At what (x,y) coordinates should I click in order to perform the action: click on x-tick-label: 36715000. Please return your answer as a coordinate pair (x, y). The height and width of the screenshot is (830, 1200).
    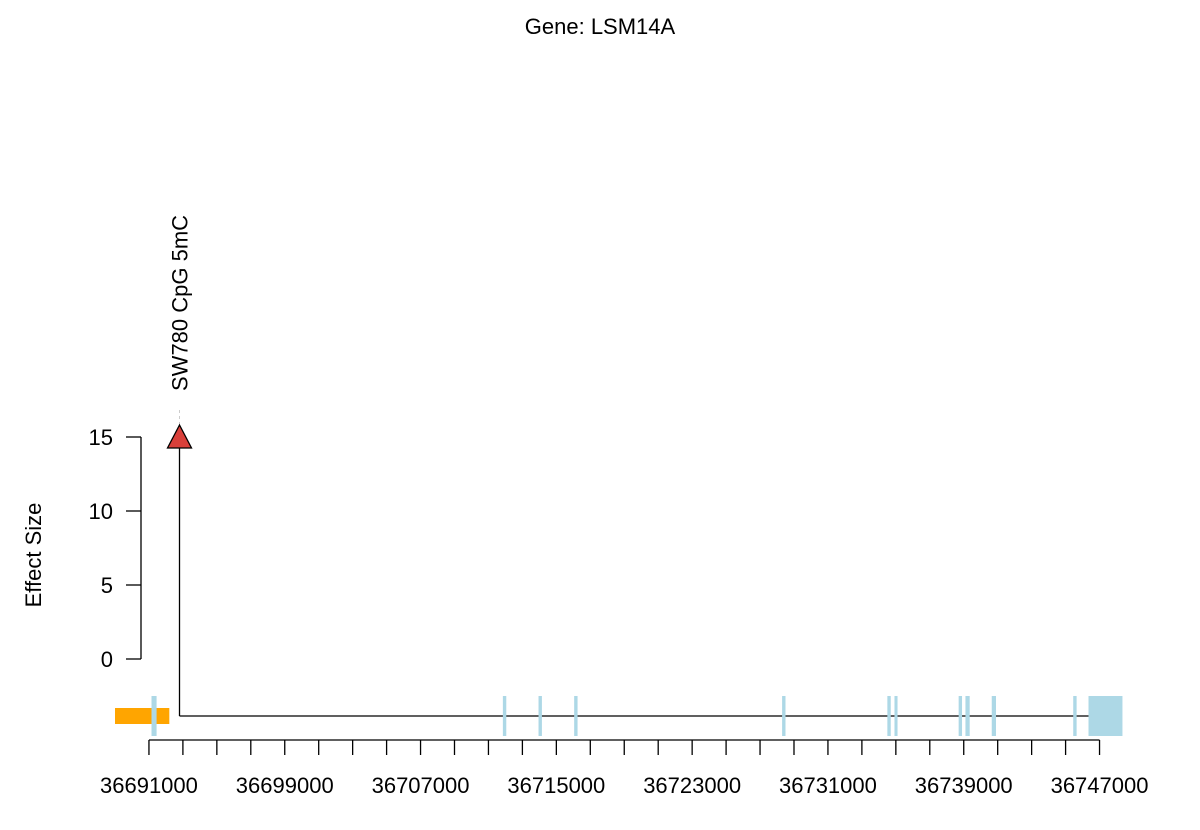
    Looking at the image, I should click on (556, 785).